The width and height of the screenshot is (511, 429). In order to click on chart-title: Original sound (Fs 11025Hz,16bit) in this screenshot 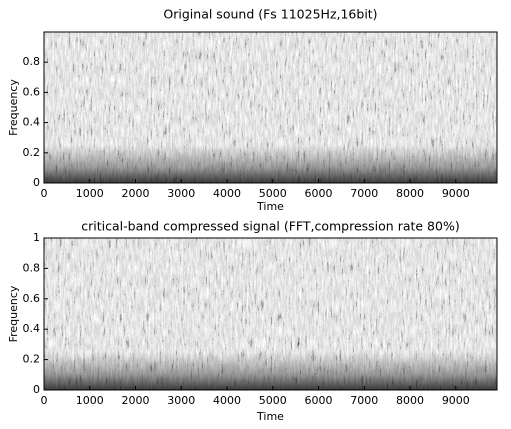, I will do `click(270, 14)`.